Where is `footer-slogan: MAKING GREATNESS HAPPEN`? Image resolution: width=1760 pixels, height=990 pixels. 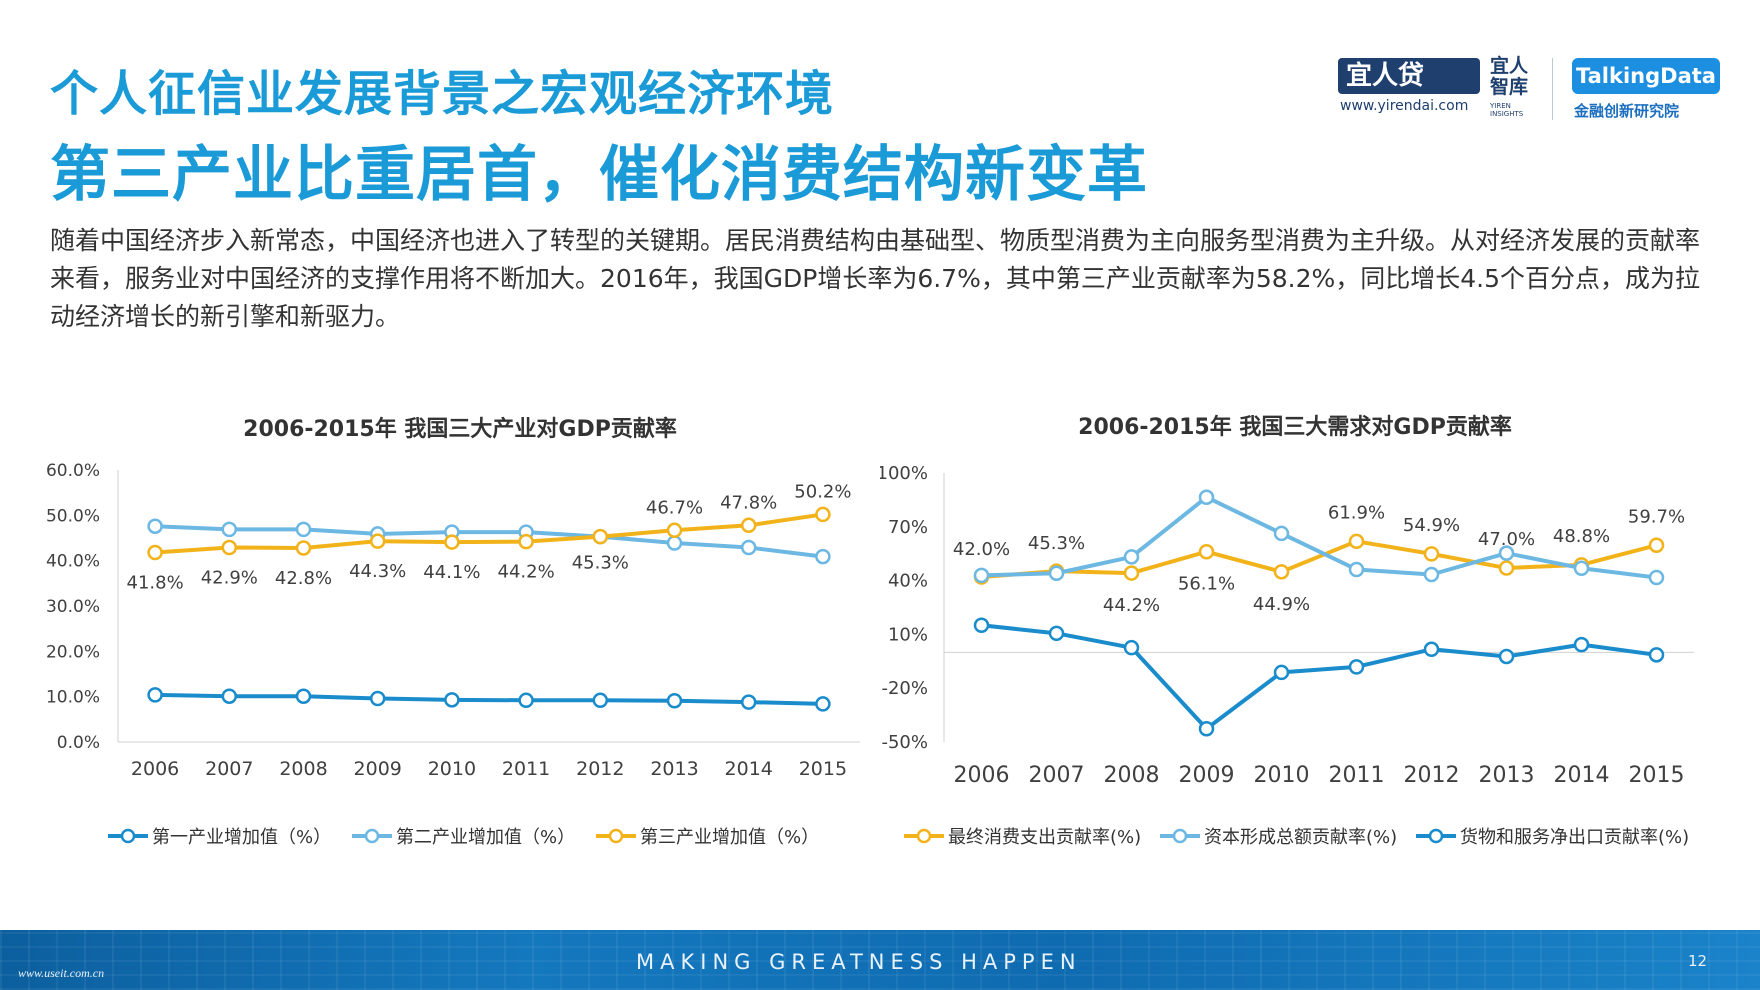 footer-slogan: MAKING GREATNESS HAPPEN is located at coordinates (859, 962).